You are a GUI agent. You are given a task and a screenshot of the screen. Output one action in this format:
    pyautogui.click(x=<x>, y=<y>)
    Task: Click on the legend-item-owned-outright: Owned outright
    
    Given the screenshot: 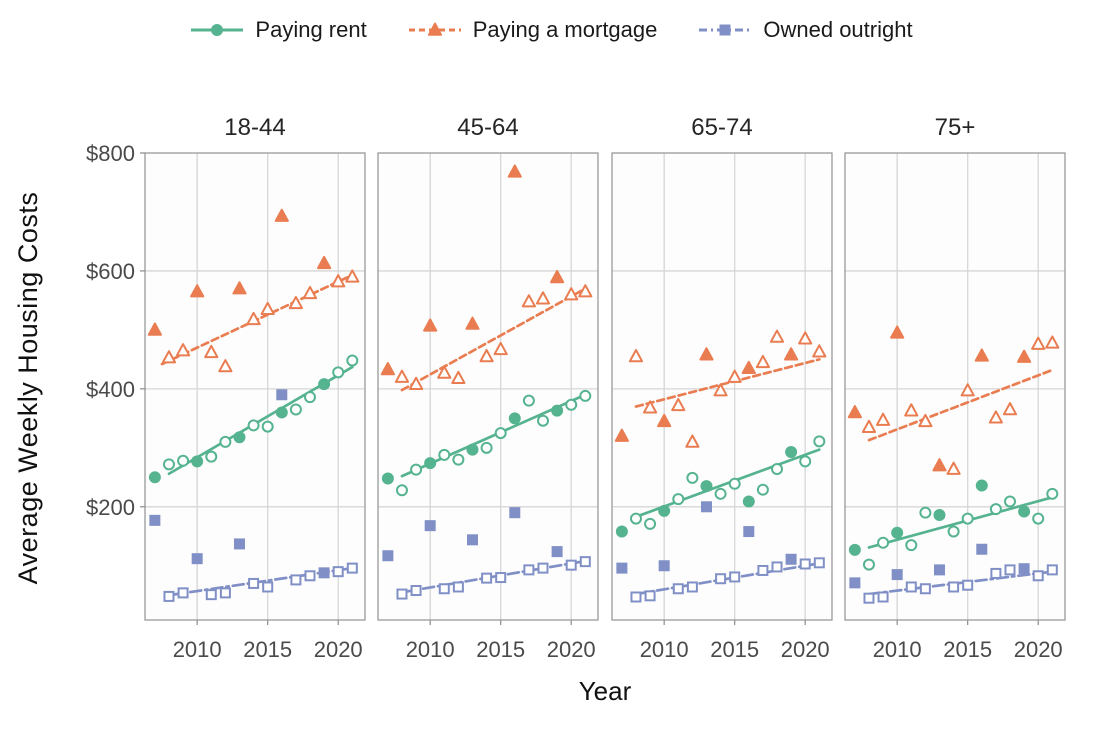 What is the action you would take?
    pyautogui.click(x=805, y=30)
    